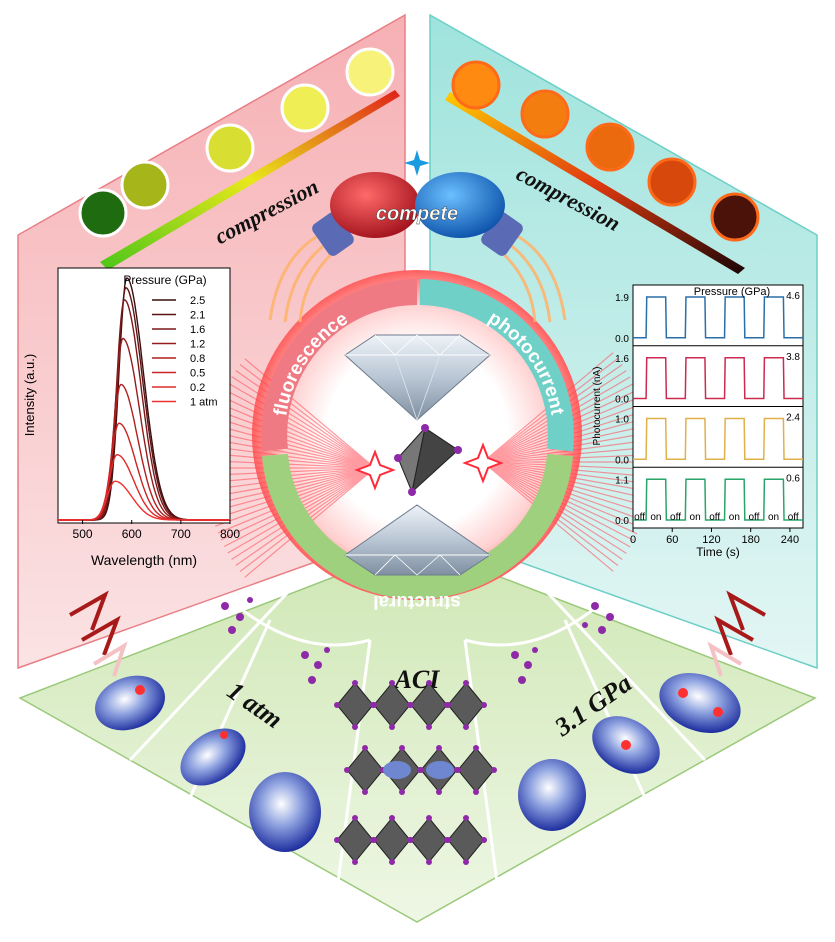 The image size is (835, 942). I want to click on structural-arc, so click(417, 526).